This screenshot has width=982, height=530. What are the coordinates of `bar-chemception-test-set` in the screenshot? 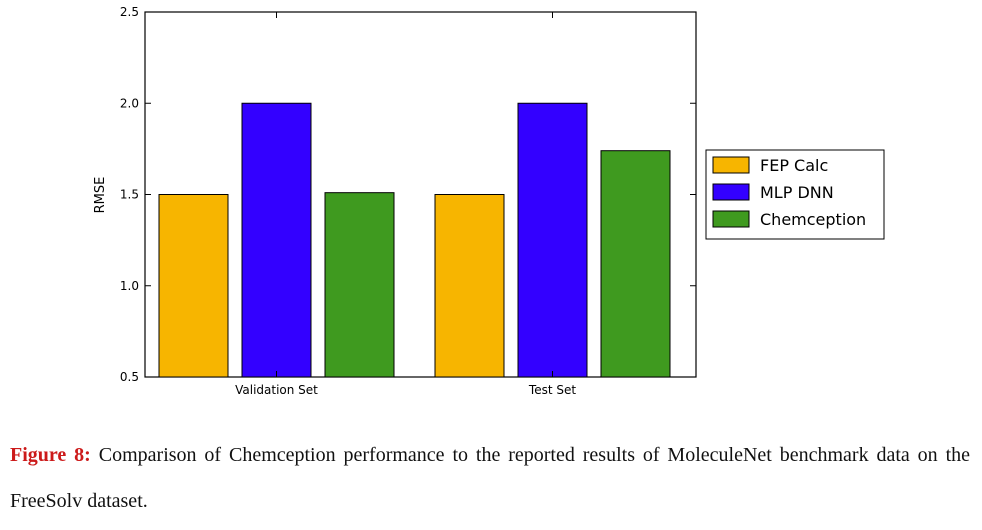 It's located at (635, 264).